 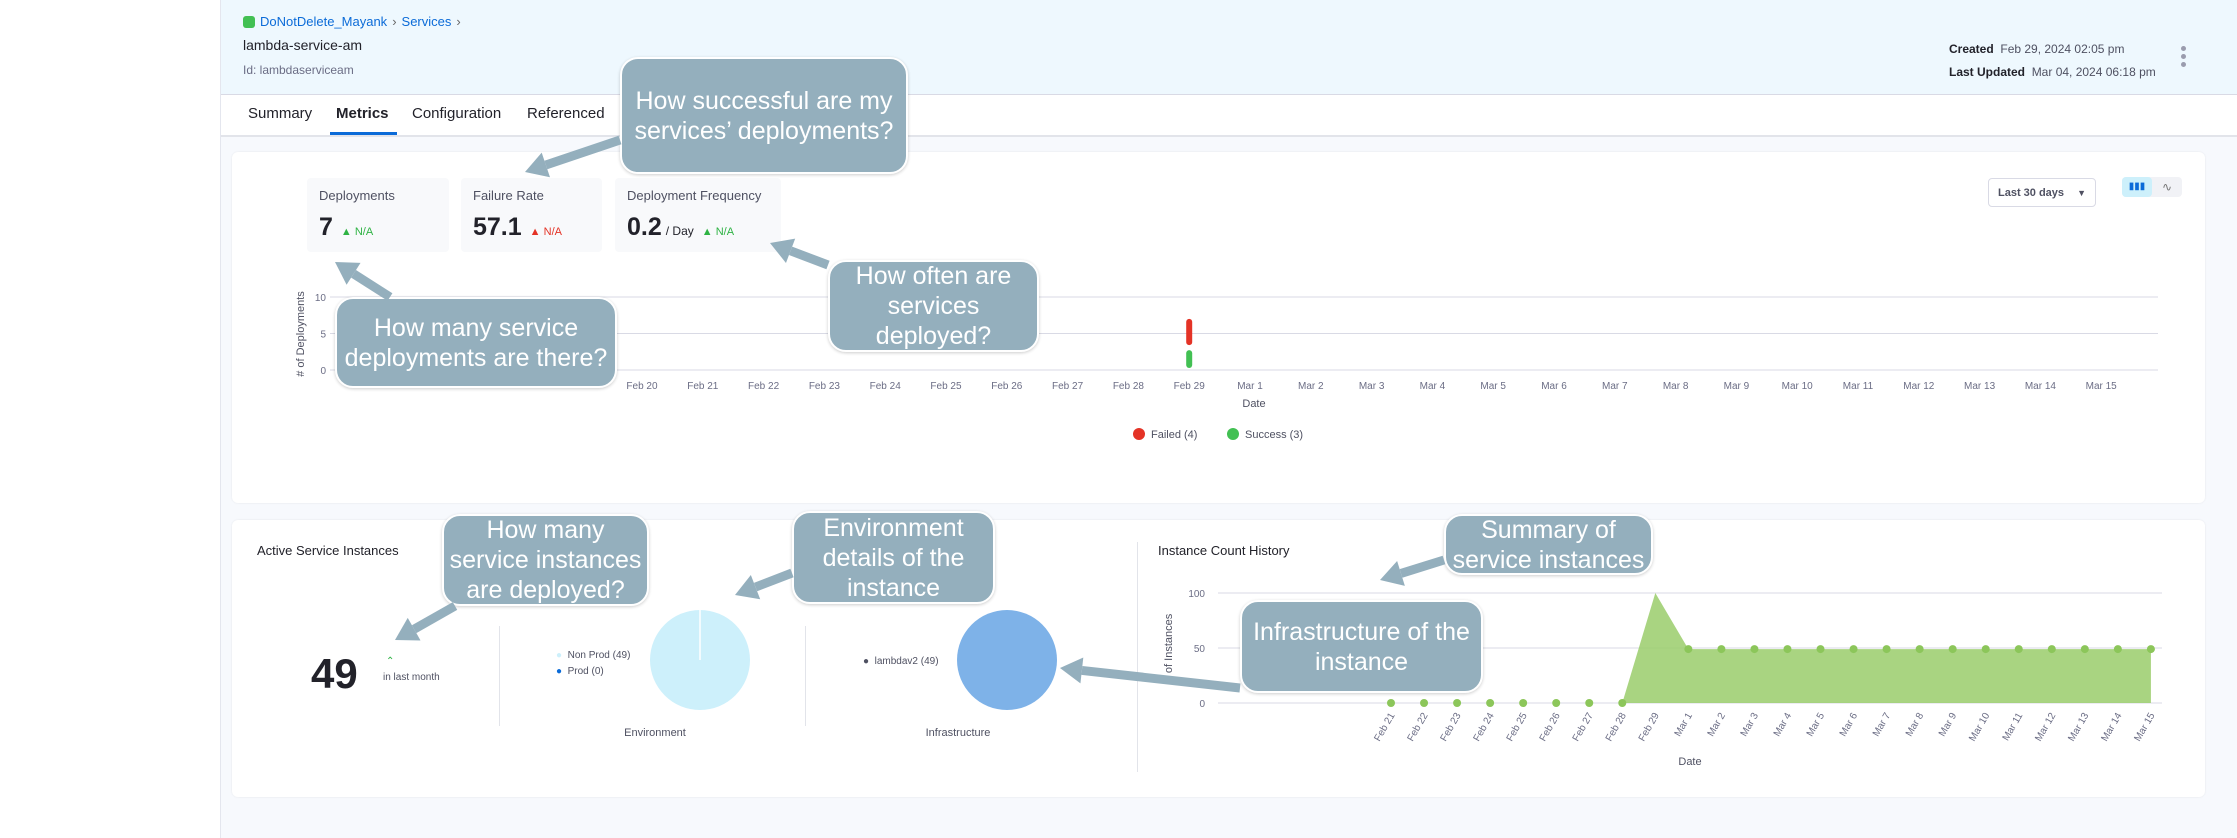 What do you see at coordinates (497, 227) in the screenshot?
I see `metric-value: 57.1` at bounding box center [497, 227].